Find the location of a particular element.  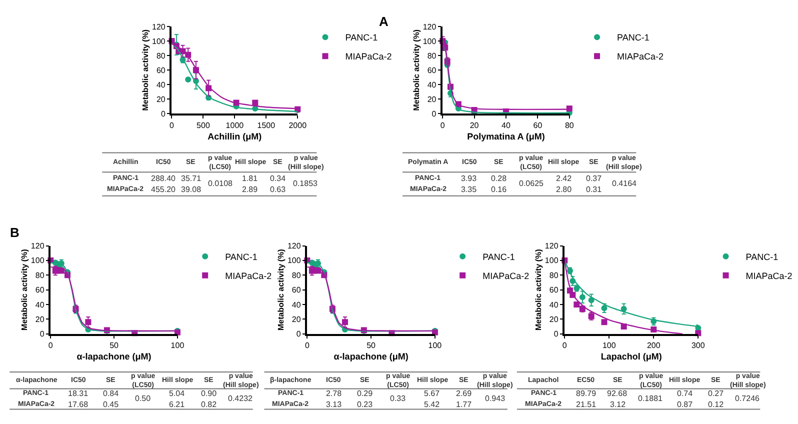

x-tick-label: 20 is located at coordinates (475, 125).